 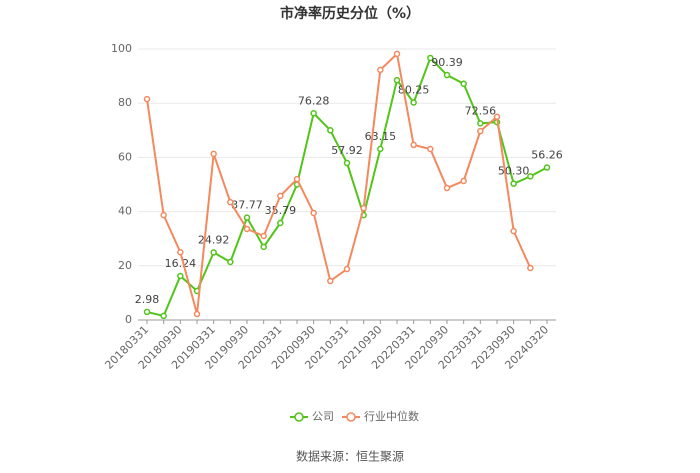 I want to click on value-label: 57.92, so click(x=347, y=150).